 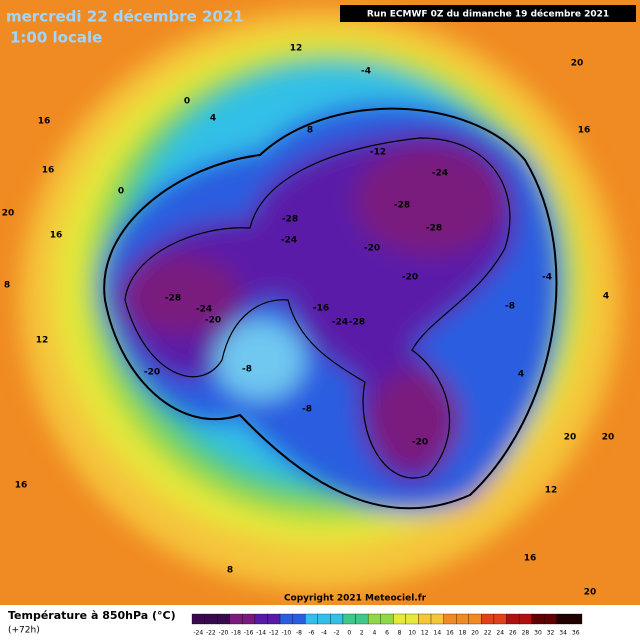 What do you see at coordinates (312, 633) in the screenshot?
I see `colorbar-label: -6` at bounding box center [312, 633].